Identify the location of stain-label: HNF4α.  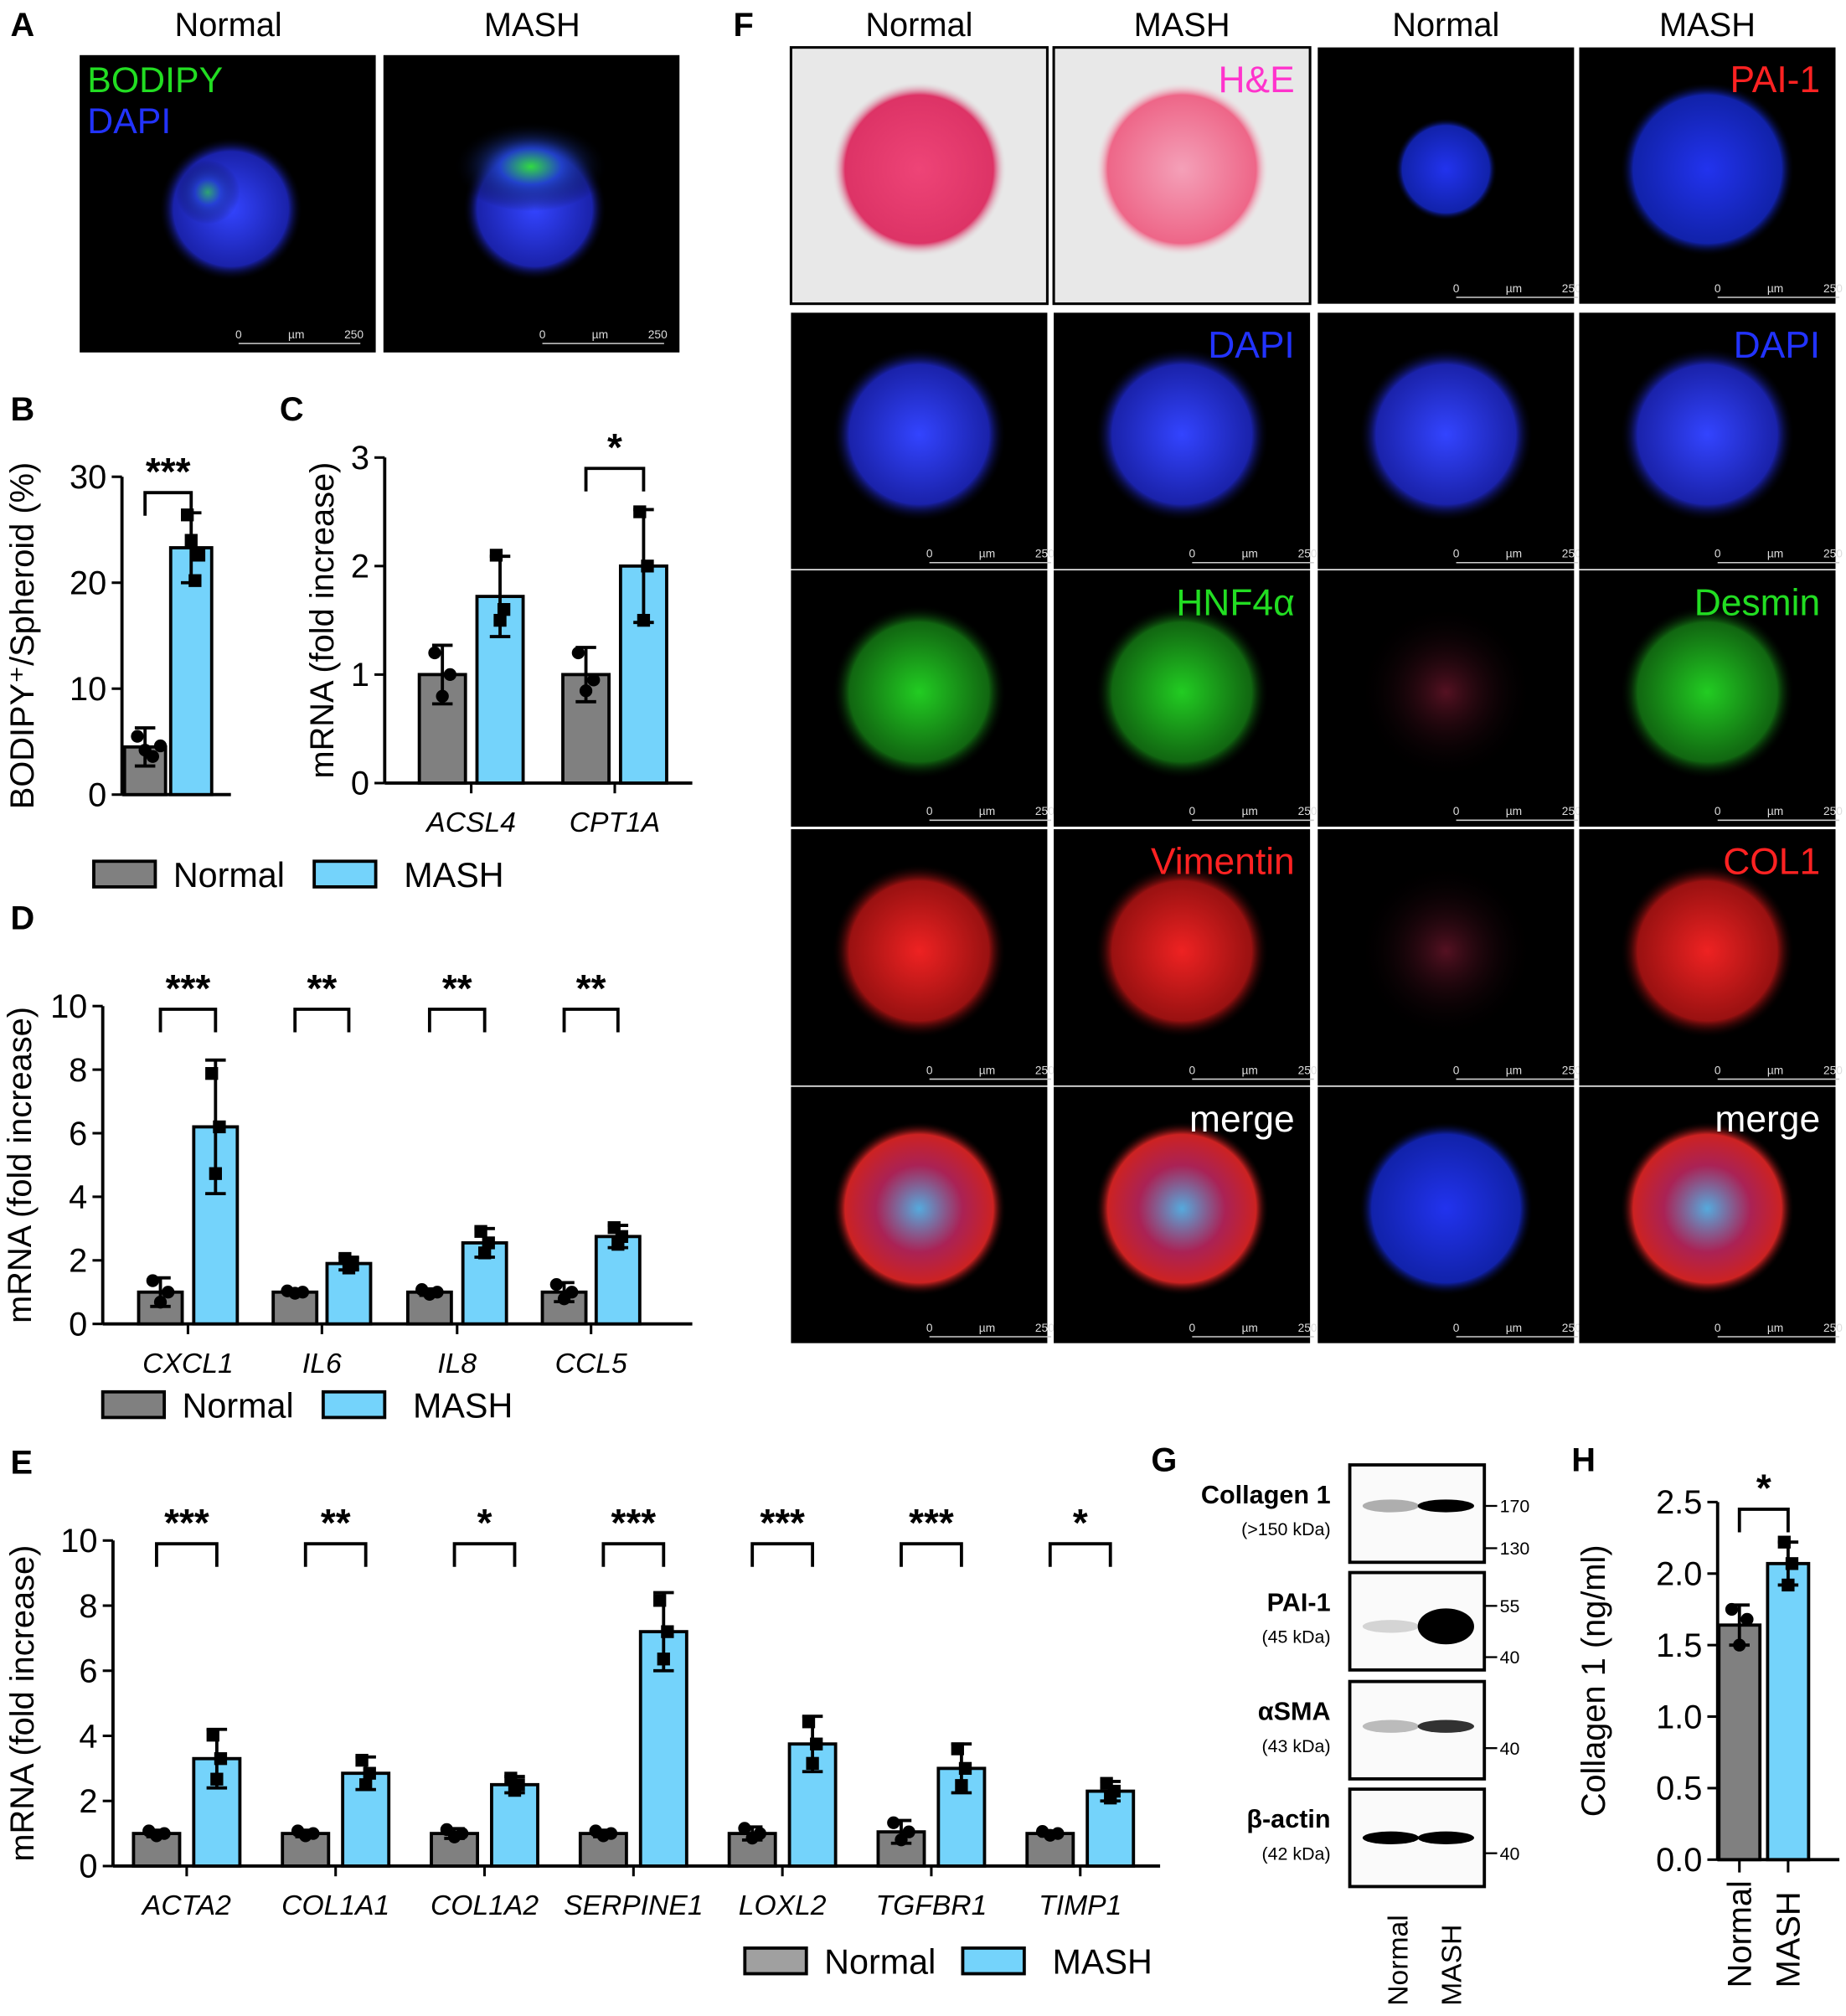
(1235, 603).